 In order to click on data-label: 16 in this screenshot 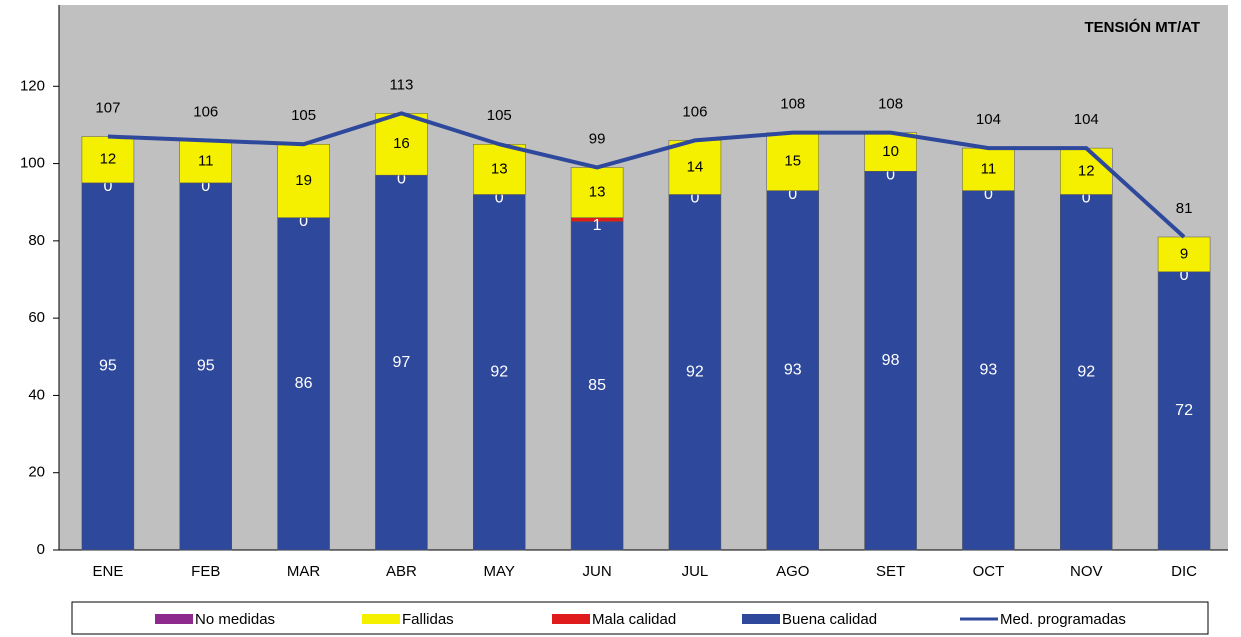, I will do `click(401, 143)`.